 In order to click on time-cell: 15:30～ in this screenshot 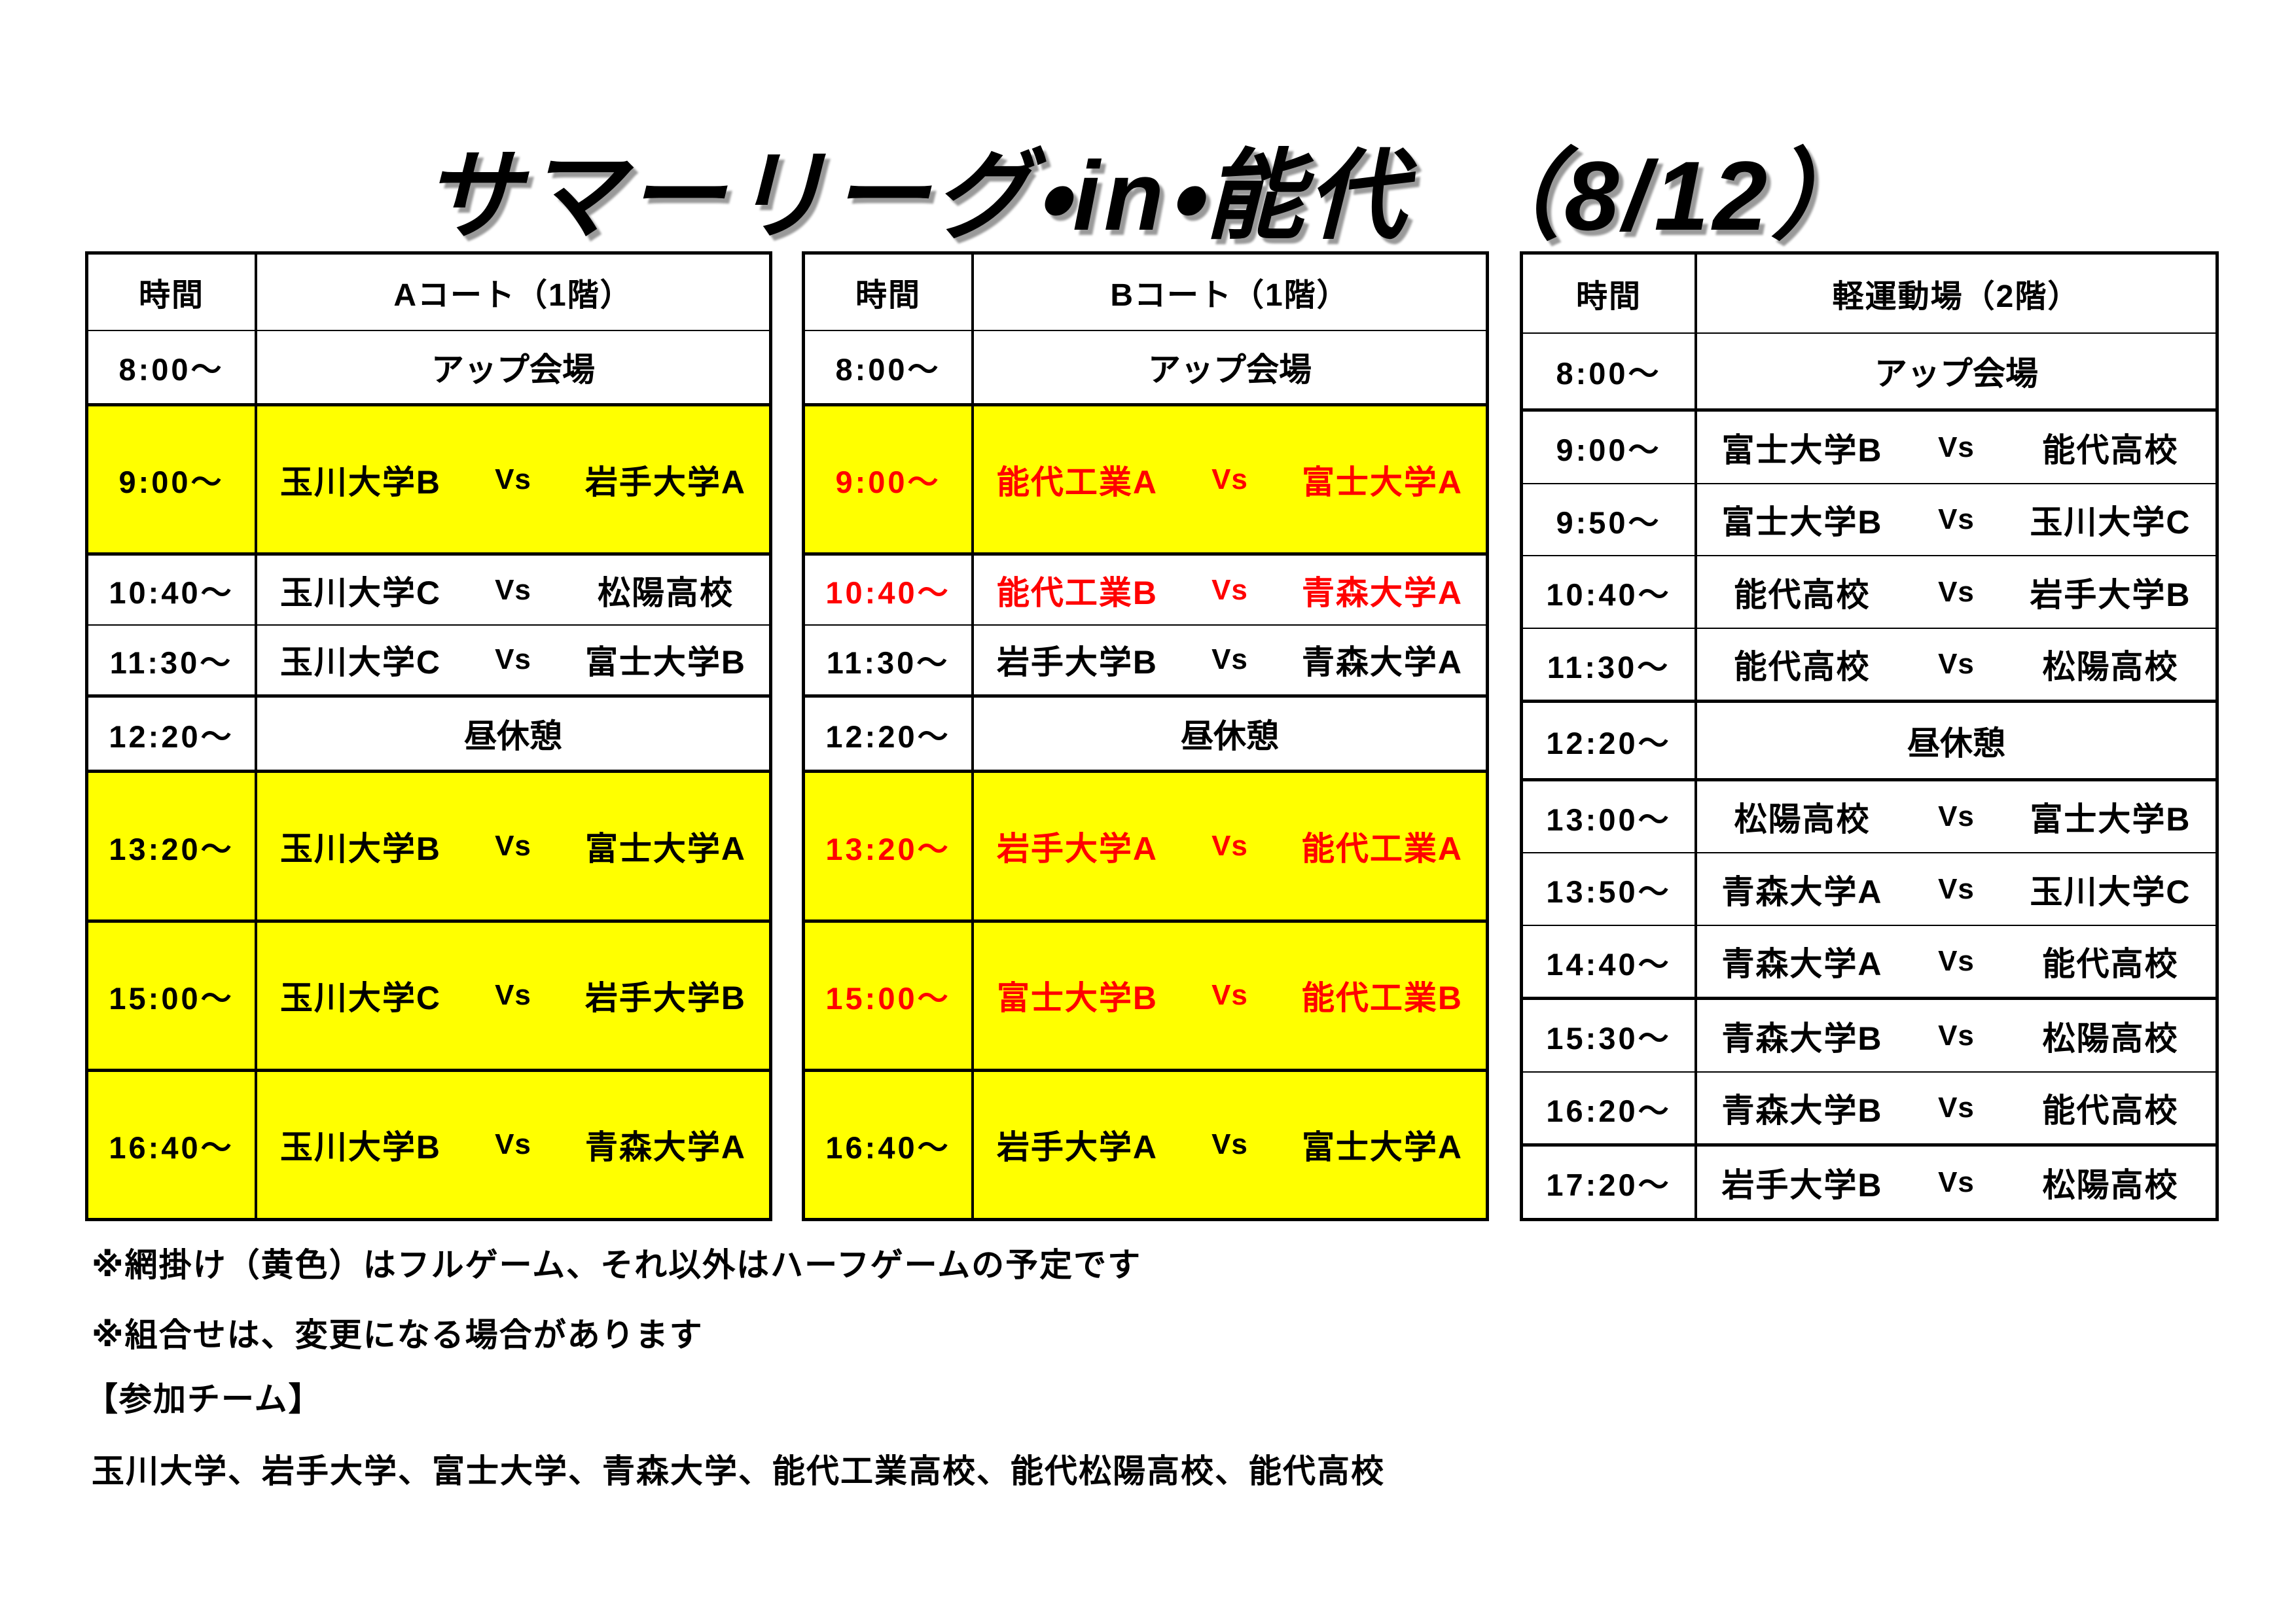, I will do `click(1610, 1035)`.